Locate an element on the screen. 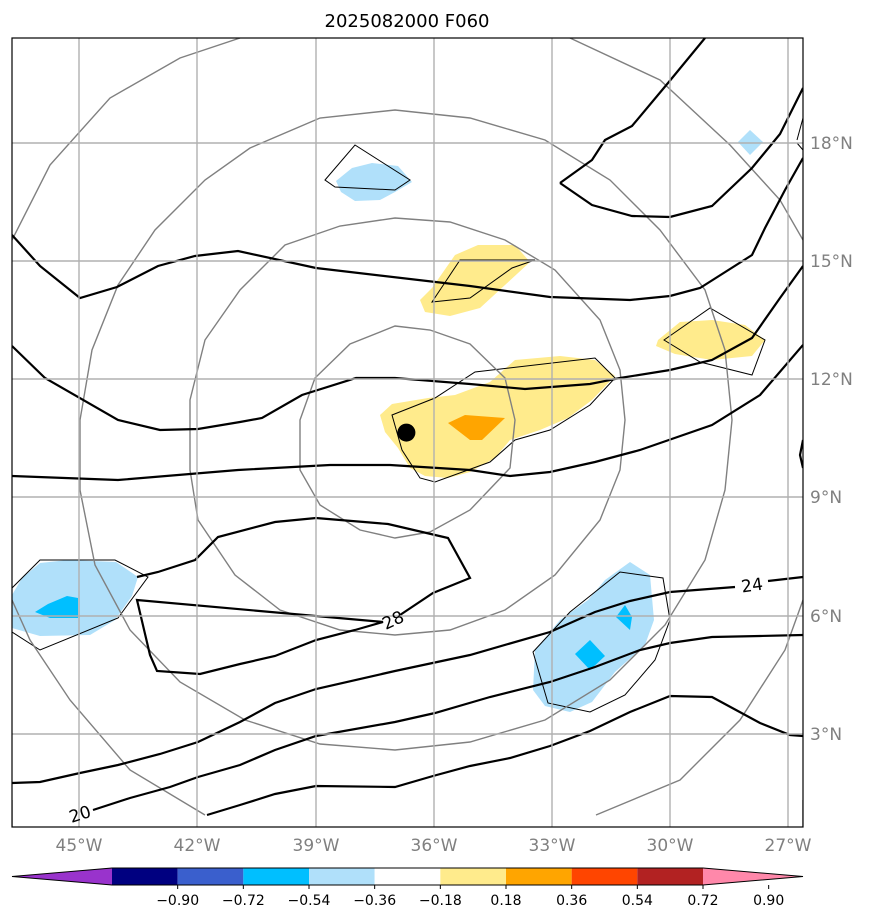  lon-tick-label: 33°W is located at coordinates (552, 846).